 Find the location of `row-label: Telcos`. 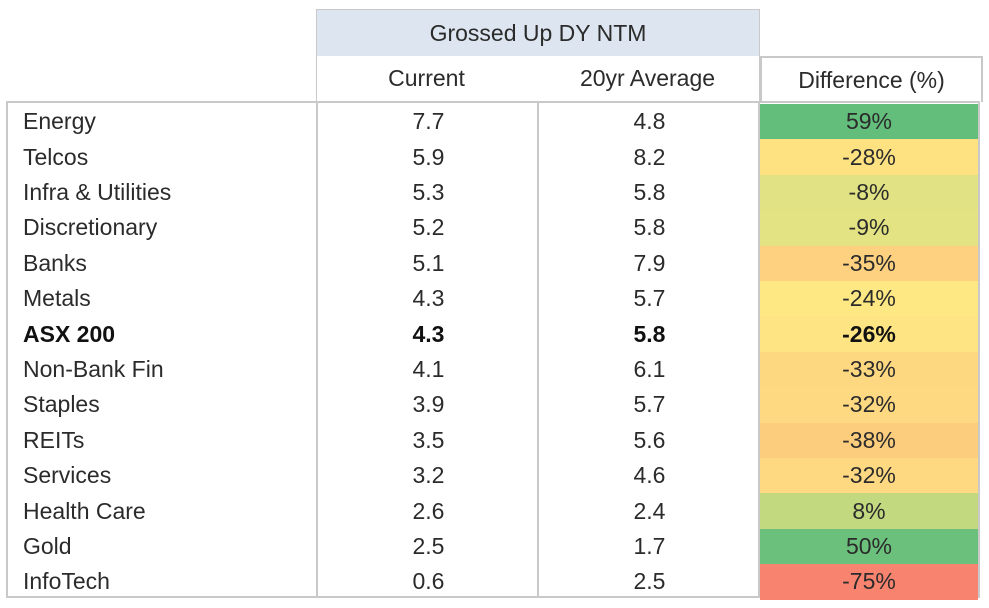

row-label: Telcos is located at coordinates (56, 156).